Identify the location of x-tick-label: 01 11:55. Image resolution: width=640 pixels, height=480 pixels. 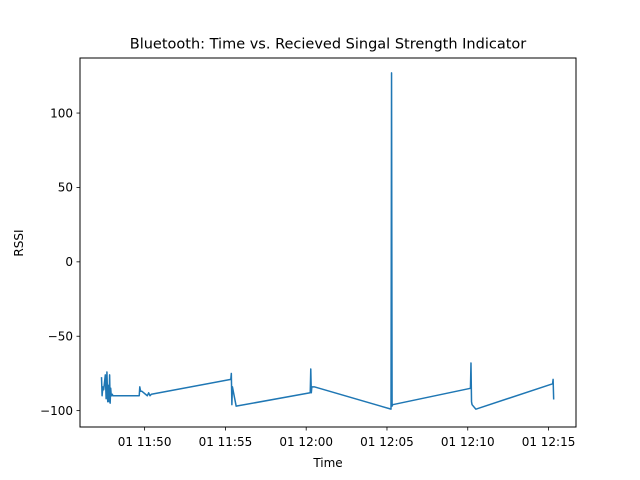
(226, 442).